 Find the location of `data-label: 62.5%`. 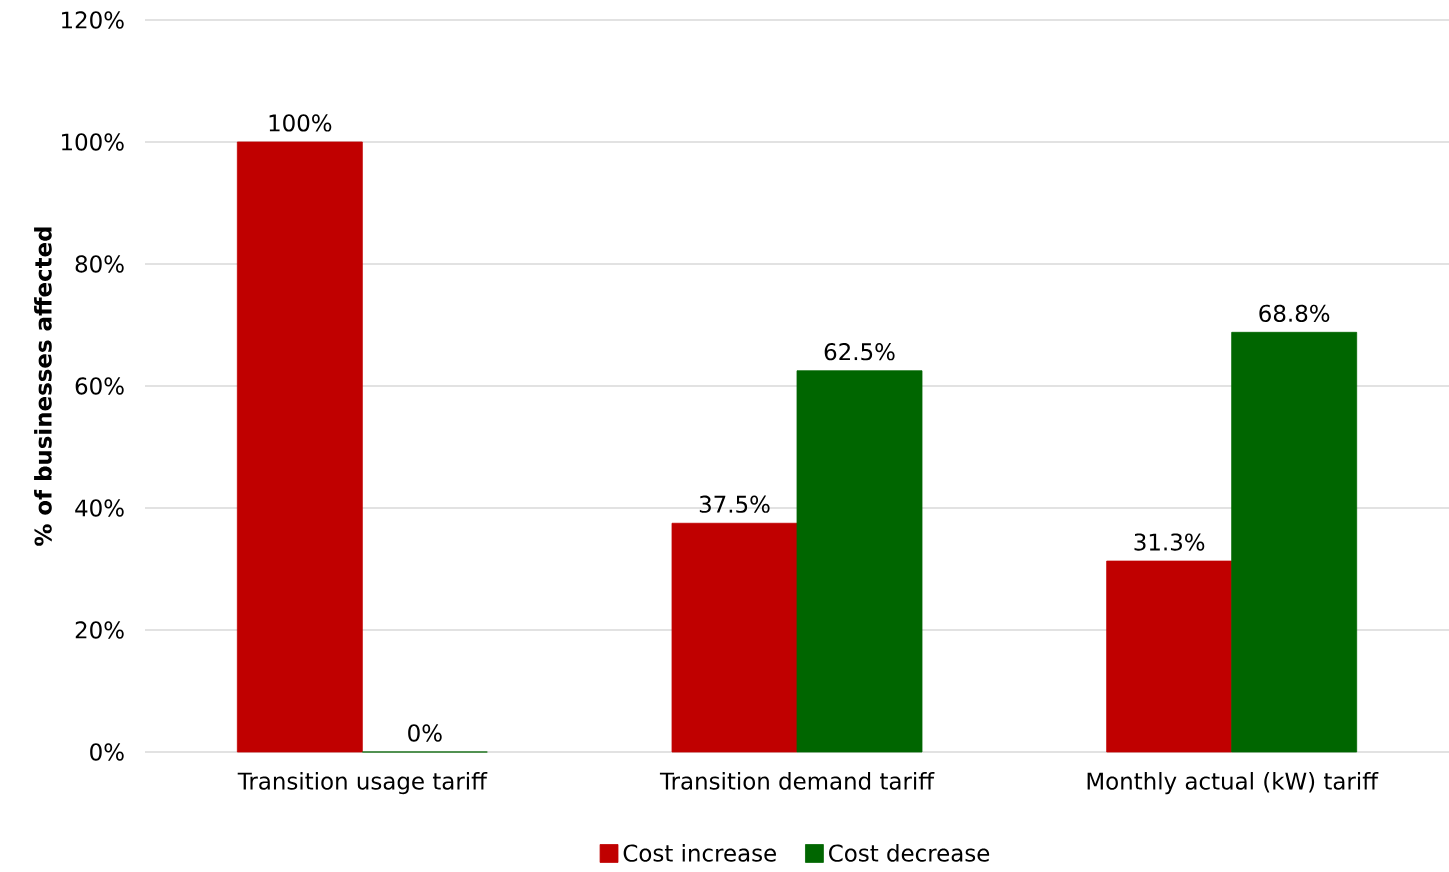

data-label: 62.5% is located at coordinates (859, 352).